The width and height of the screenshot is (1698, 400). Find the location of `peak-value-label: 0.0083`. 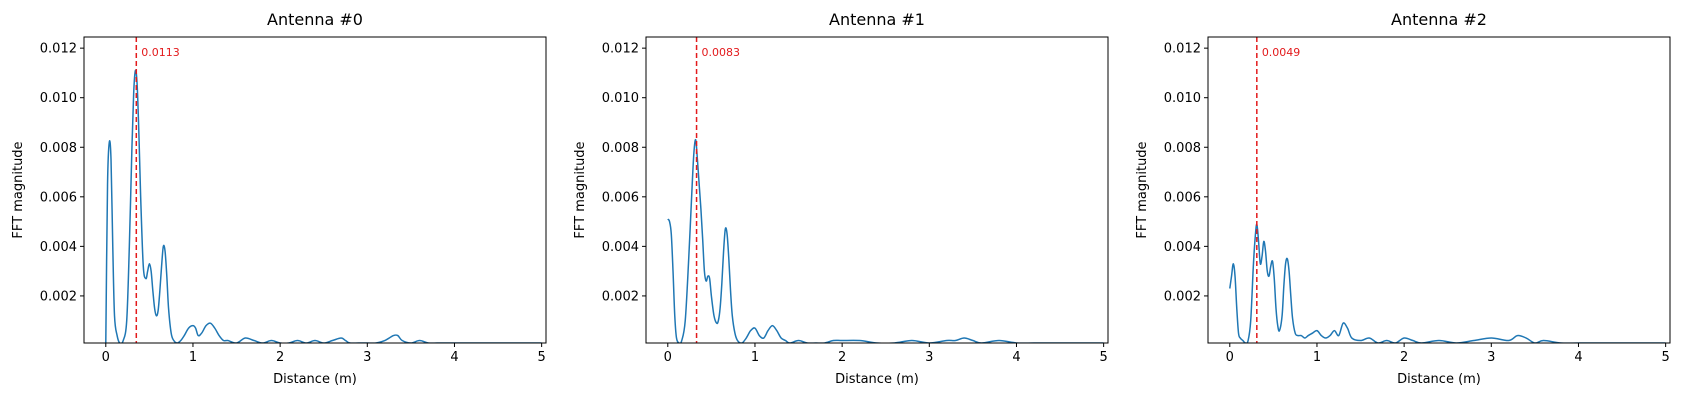

peak-value-label: 0.0083 is located at coordinates (721, 52).